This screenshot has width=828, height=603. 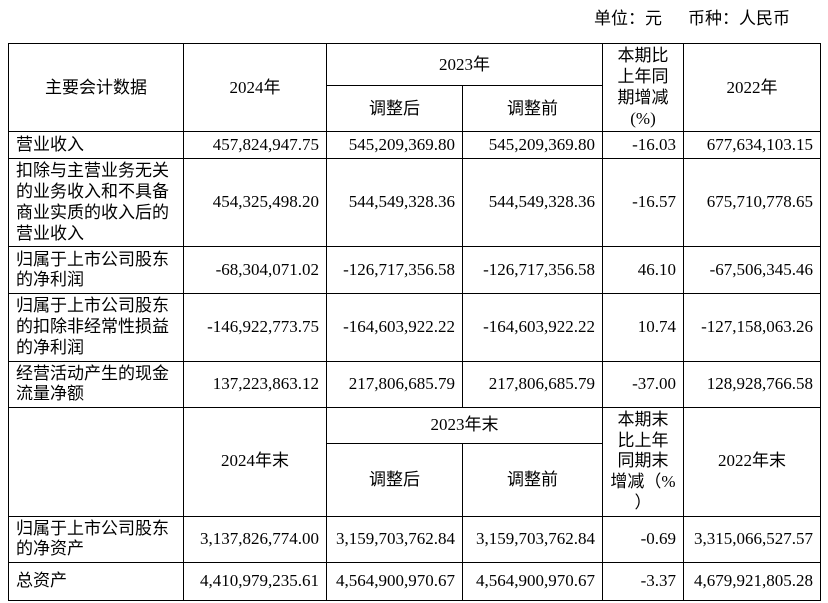 What do you see at coordinates (532, 480) in the screenshot?
I see `header2-adjusted-before: 调整前` at bounding box center [532, 480].